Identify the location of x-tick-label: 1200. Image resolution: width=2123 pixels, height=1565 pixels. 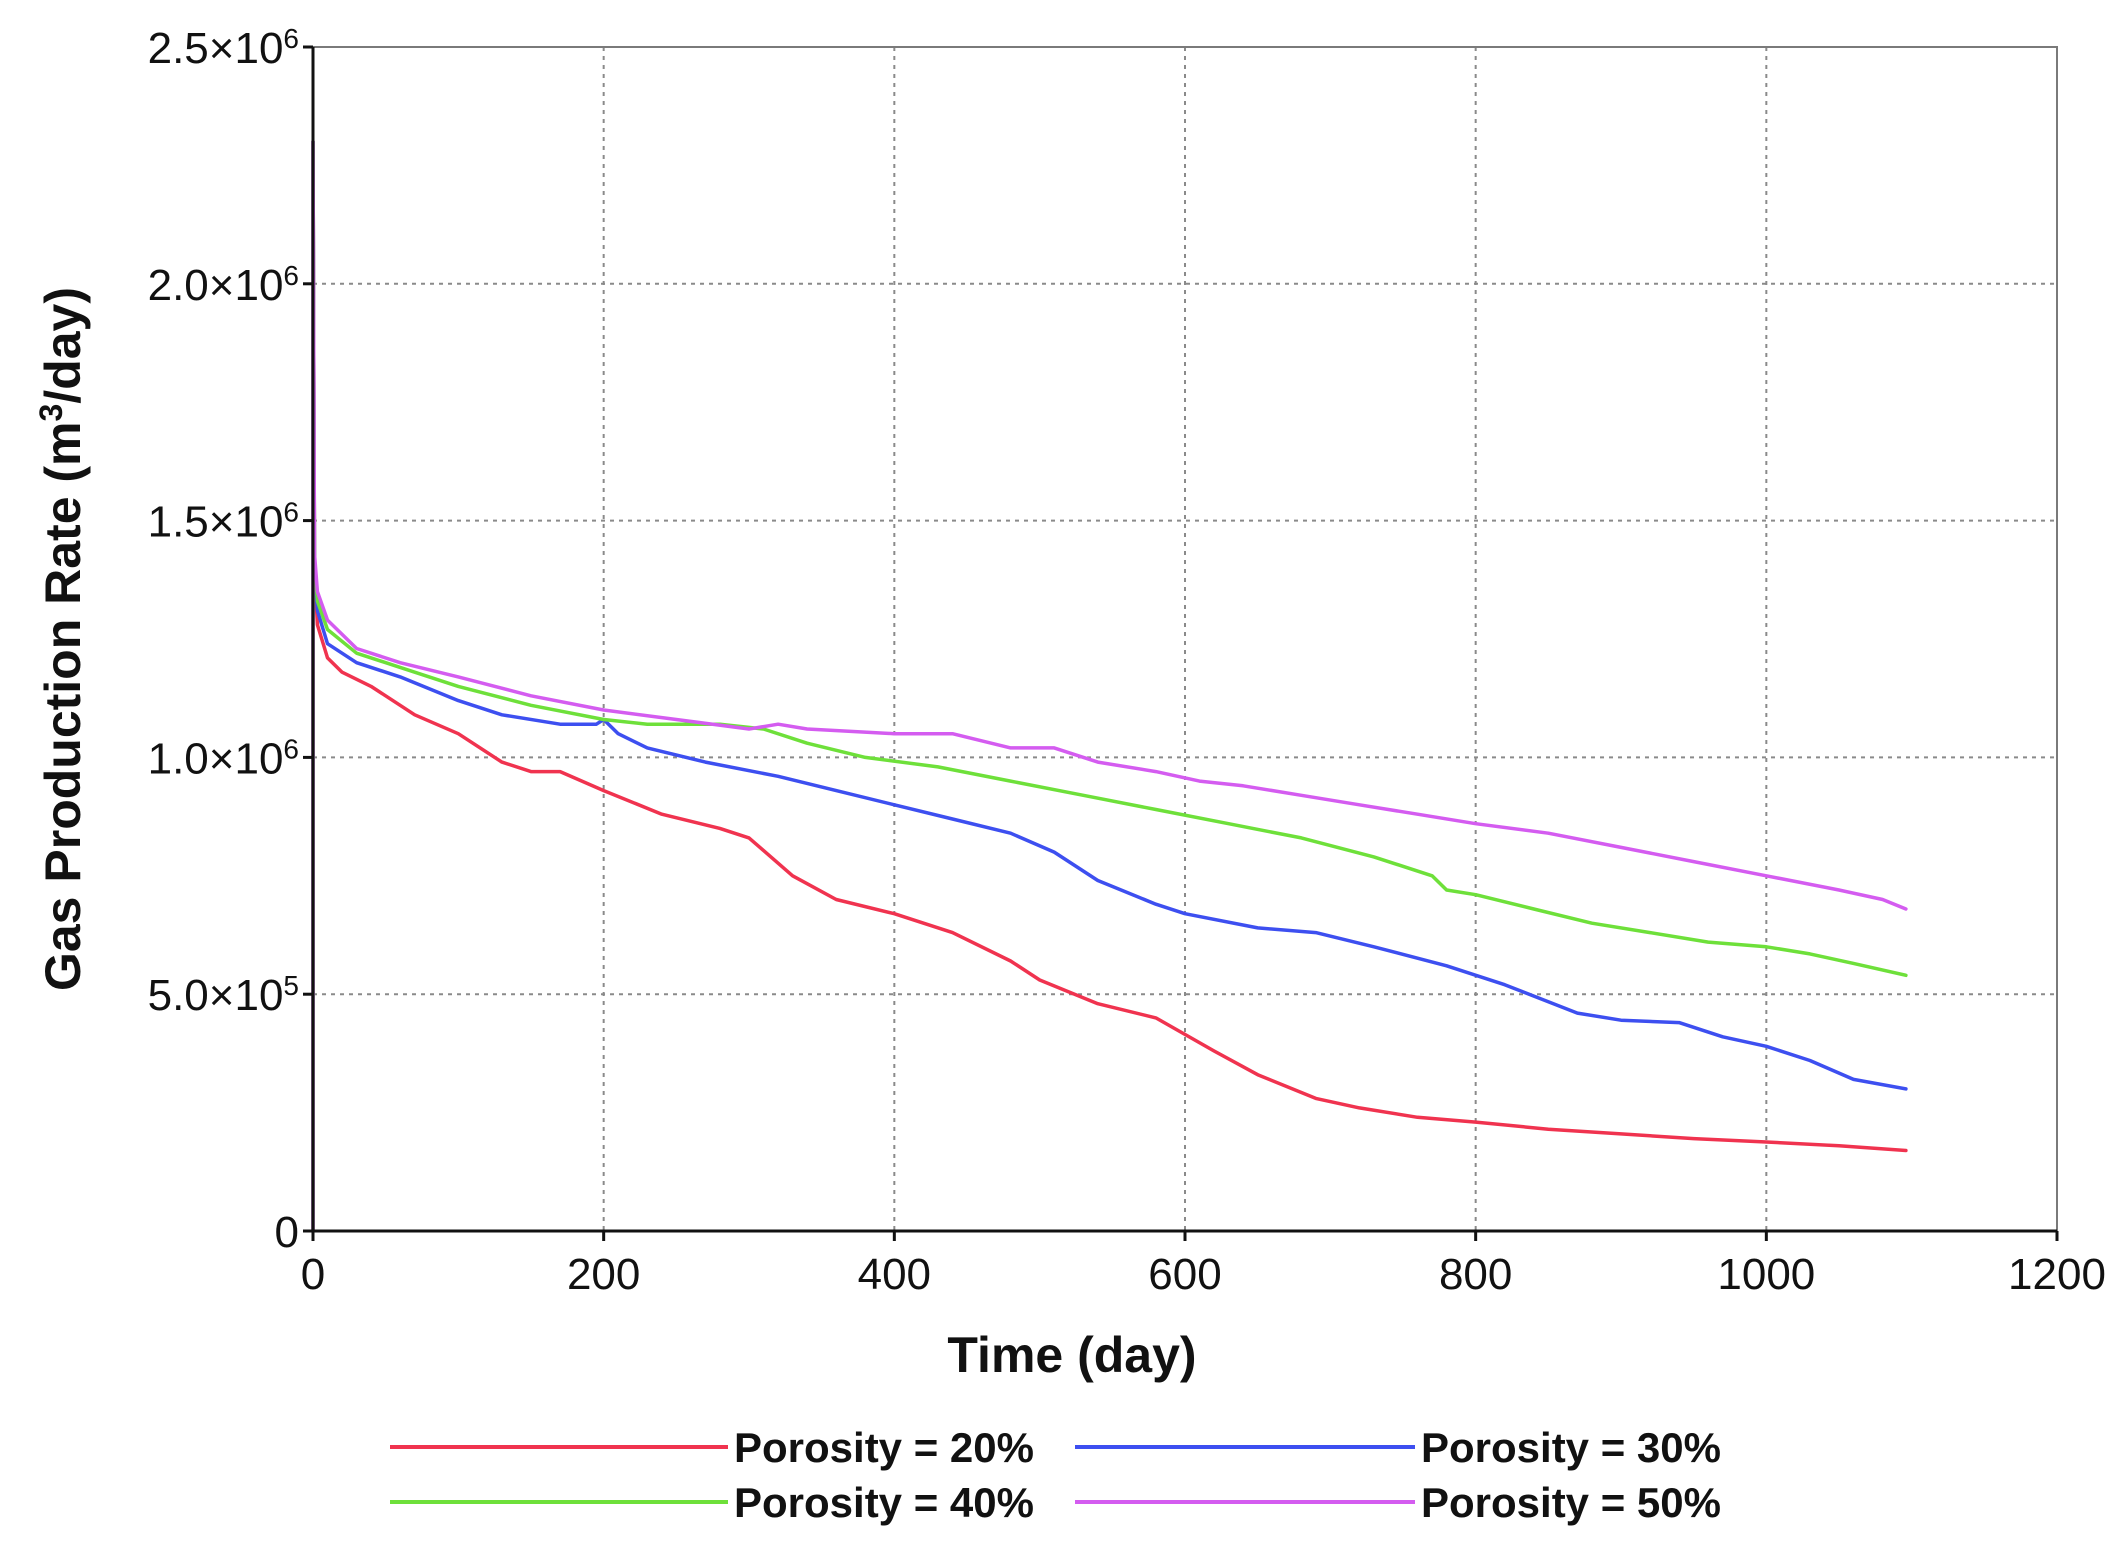
(2057, 1274).